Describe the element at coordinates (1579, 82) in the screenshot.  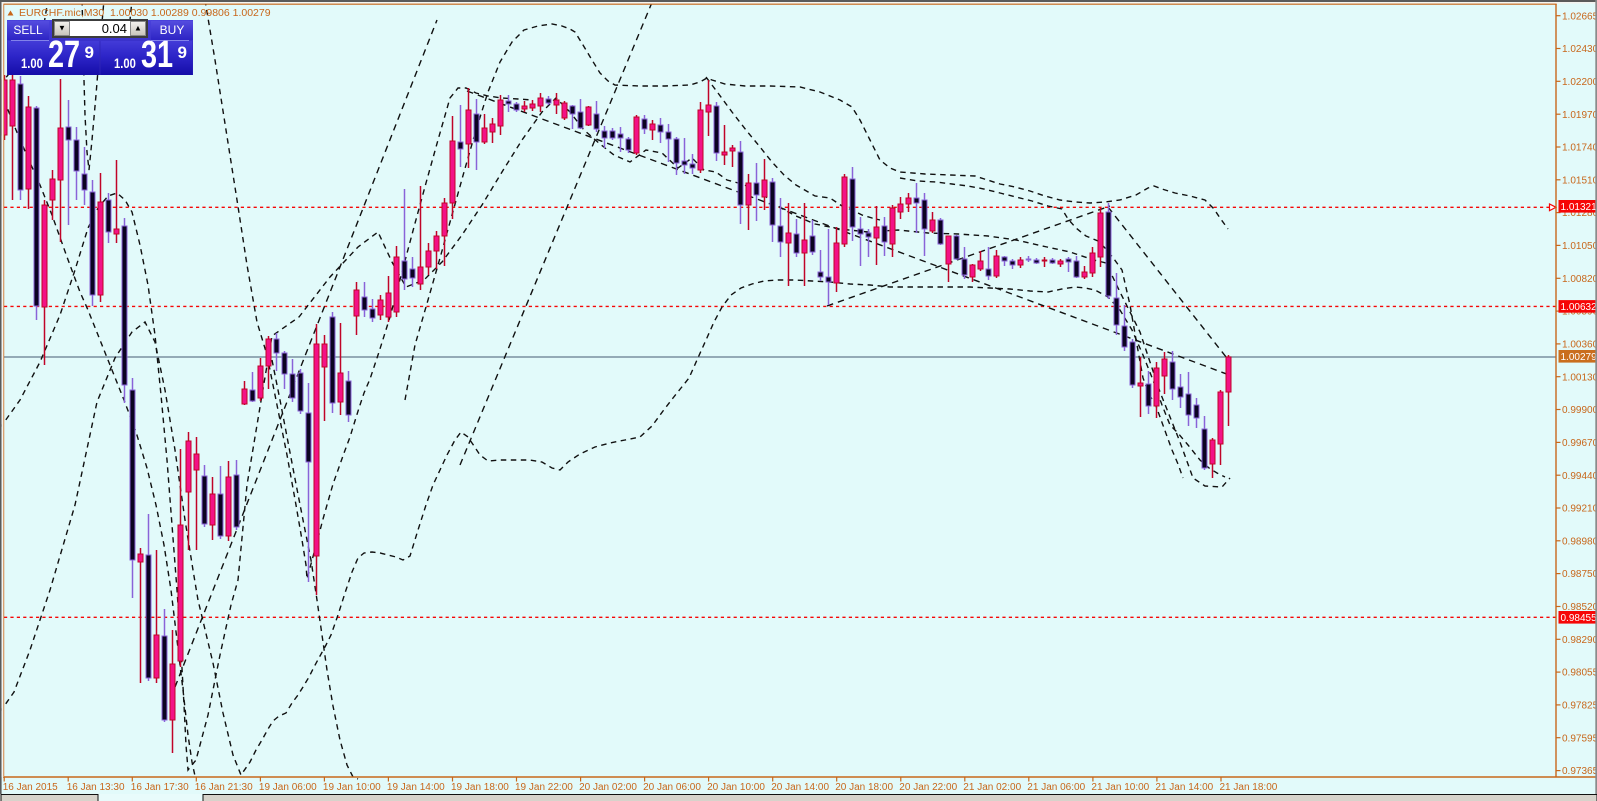
I see `svg-text: 1.02200` at that location.